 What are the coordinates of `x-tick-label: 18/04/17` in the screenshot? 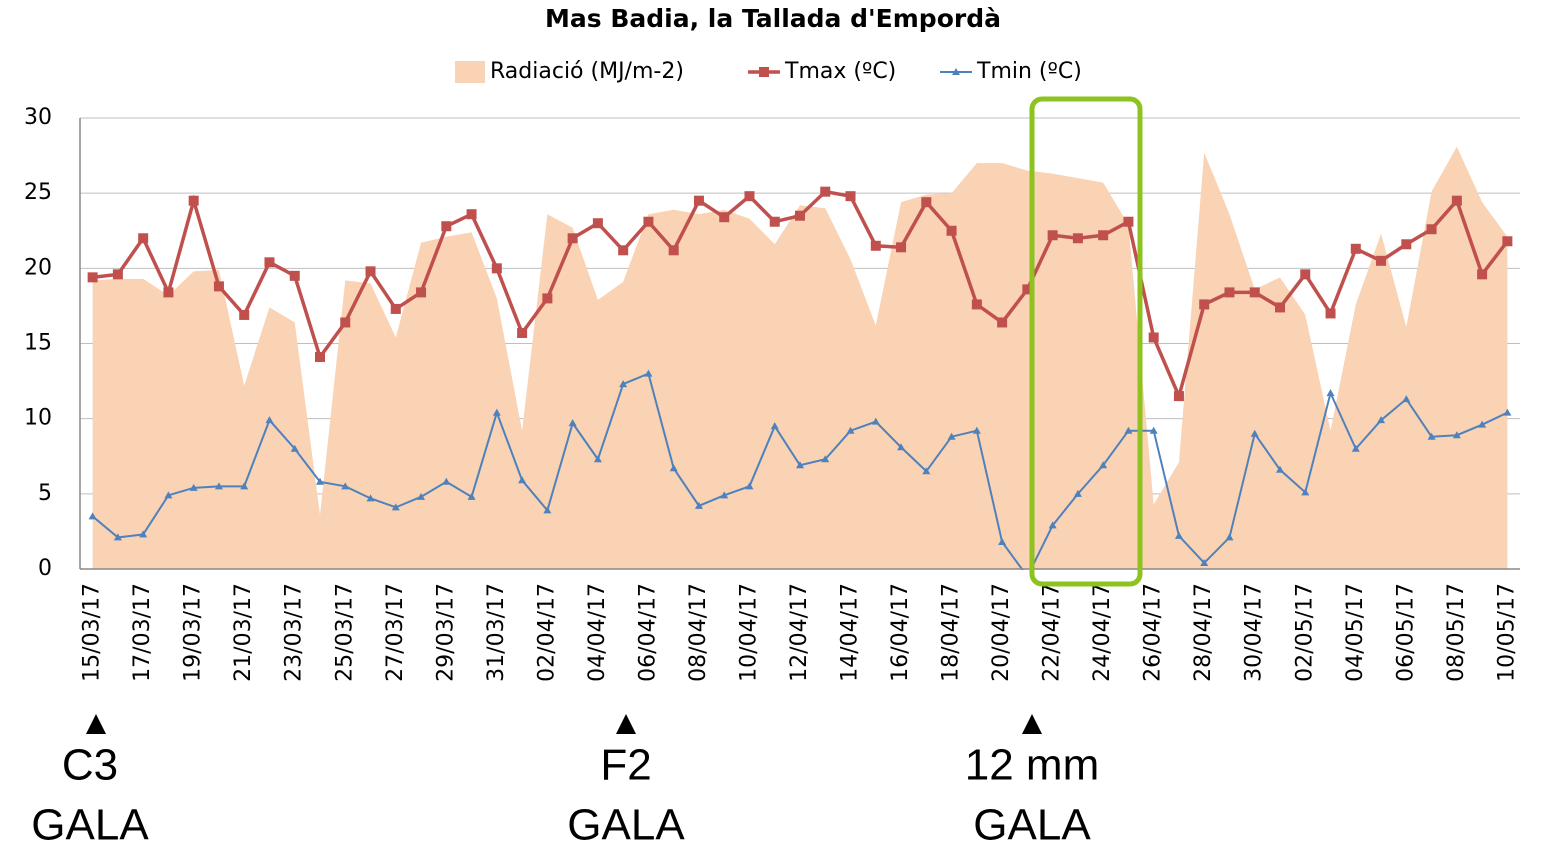 It's located at (951, 632).